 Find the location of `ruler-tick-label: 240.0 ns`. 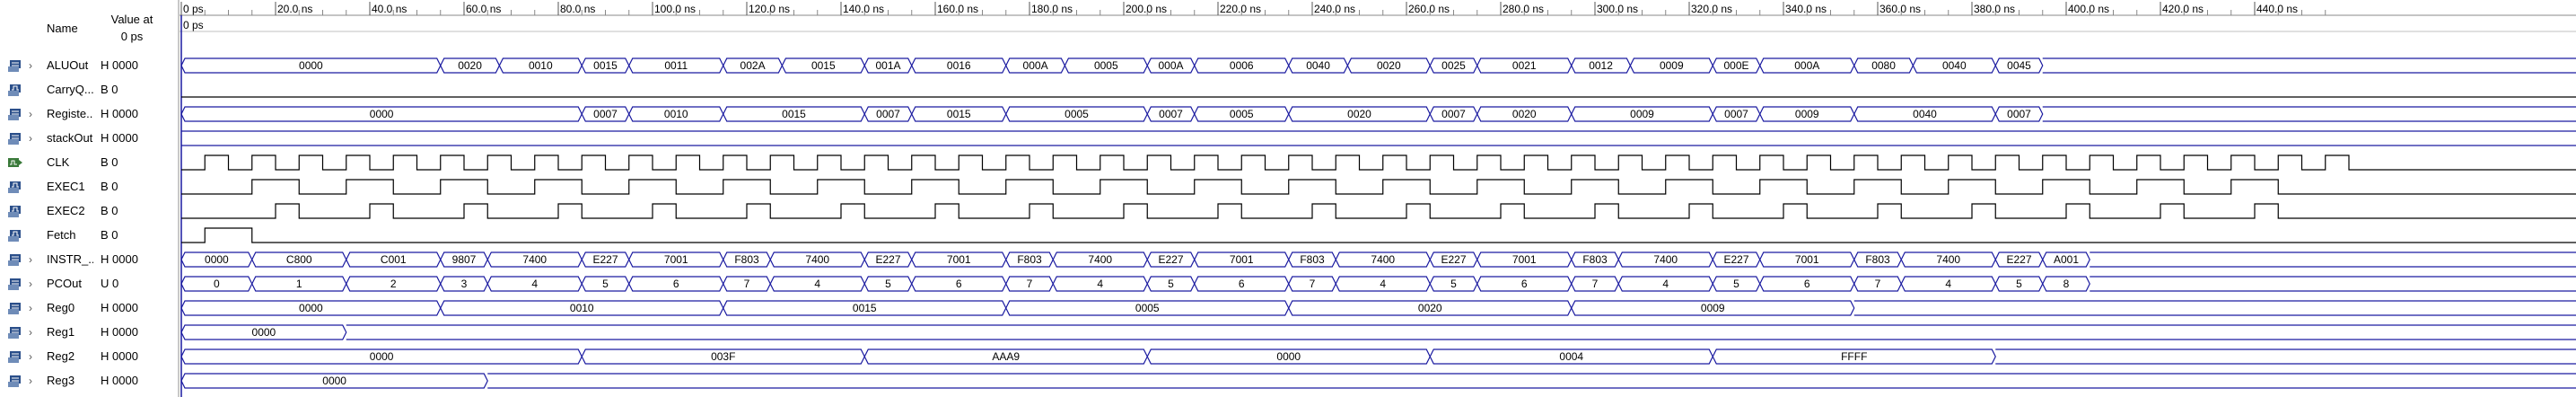

ruler-tick-label: 240.0 ns is located at coordinates (1334, 9).